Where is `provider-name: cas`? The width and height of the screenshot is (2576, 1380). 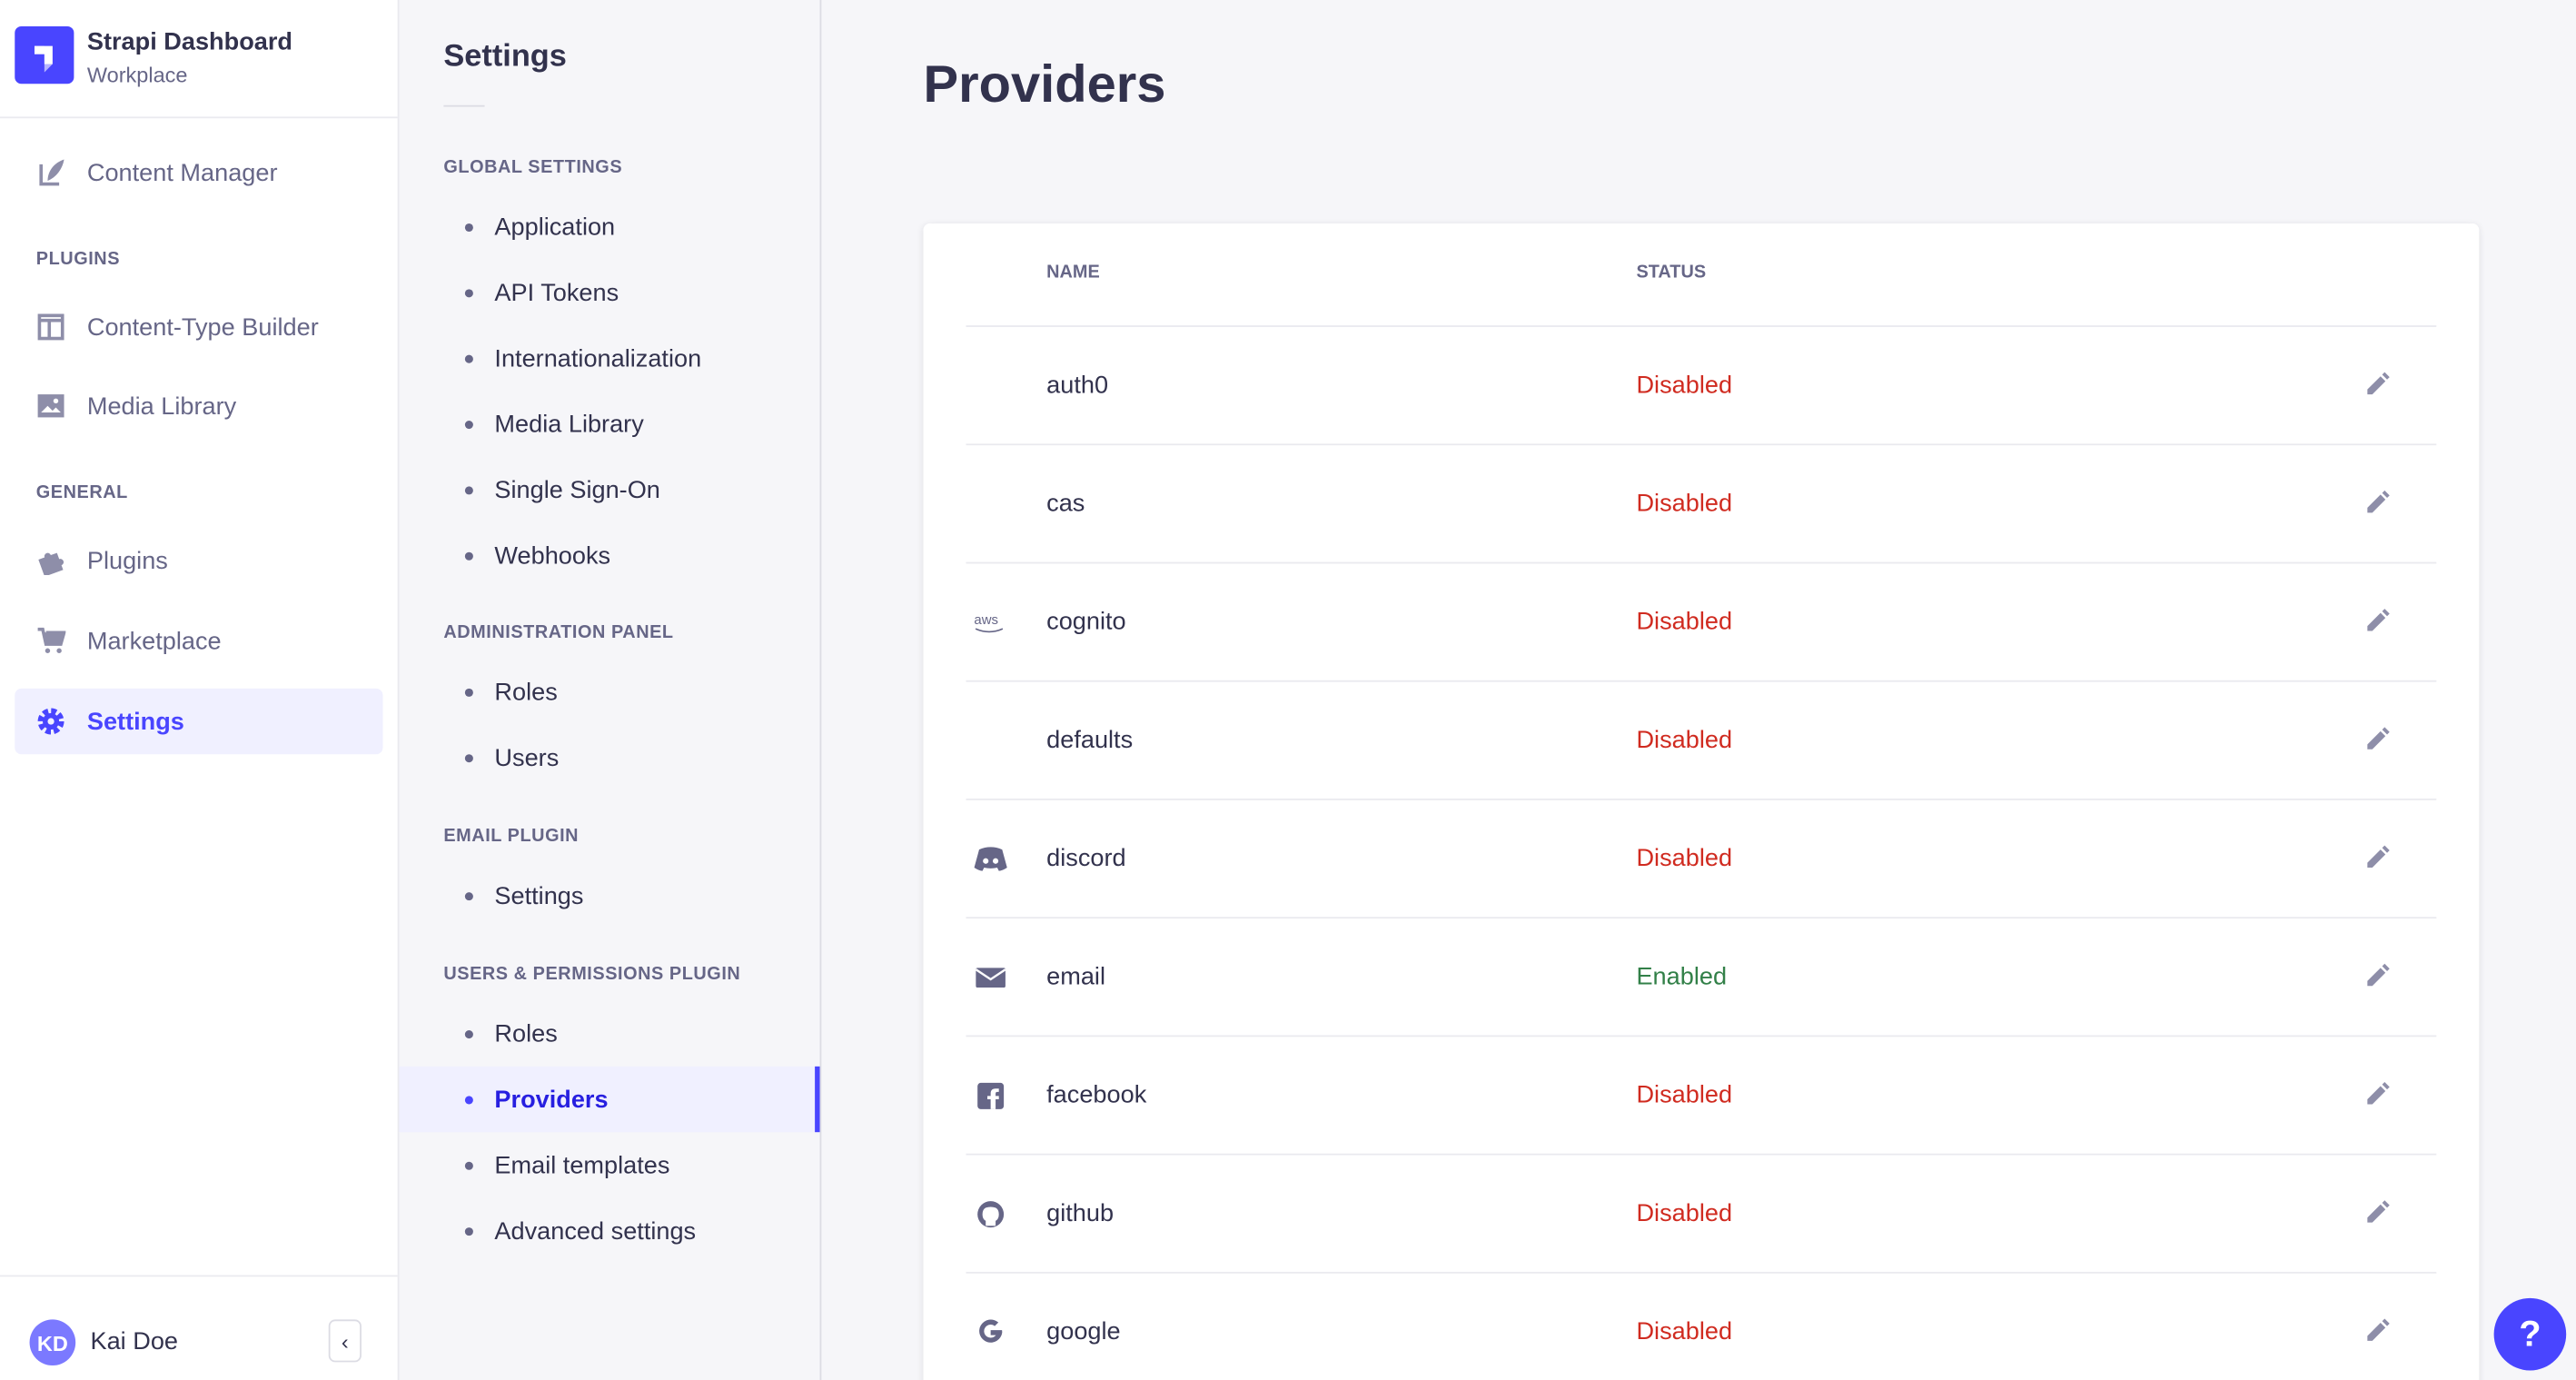 provider-name: cas is located at coordinates (1065, 503).